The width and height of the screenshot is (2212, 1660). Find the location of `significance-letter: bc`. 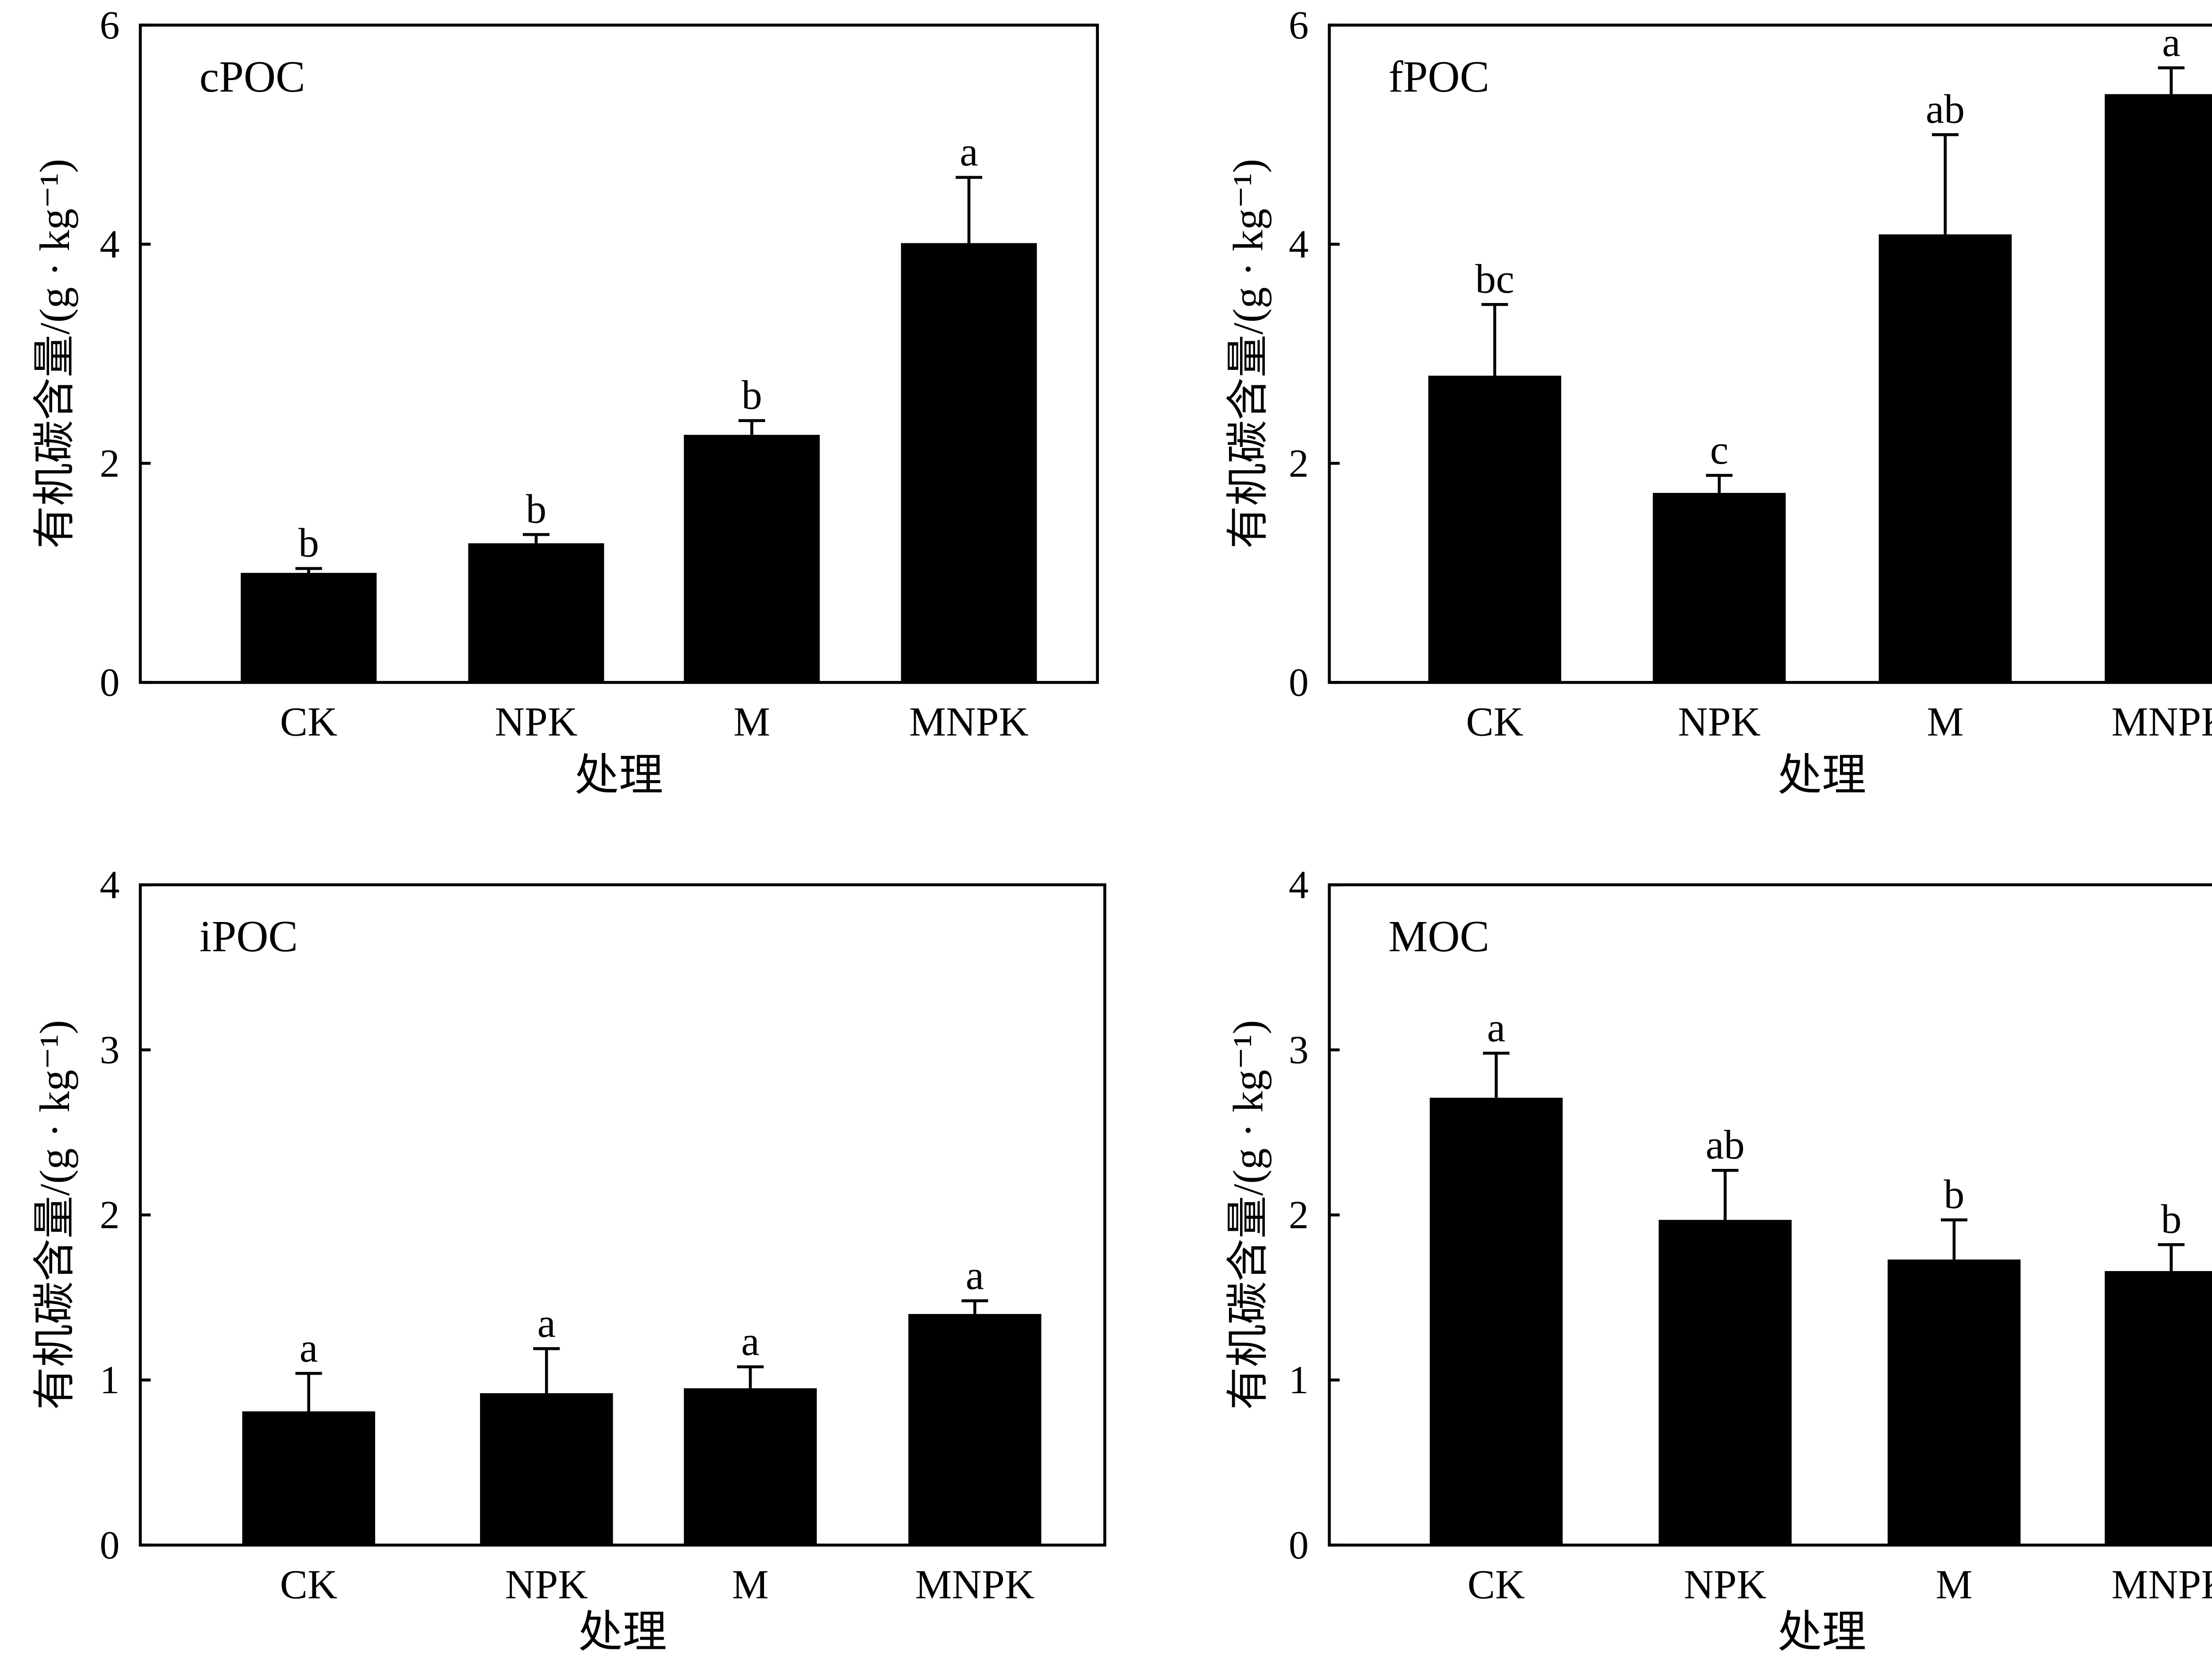

significance-letter: bc is located at coordinates (1495, 279).